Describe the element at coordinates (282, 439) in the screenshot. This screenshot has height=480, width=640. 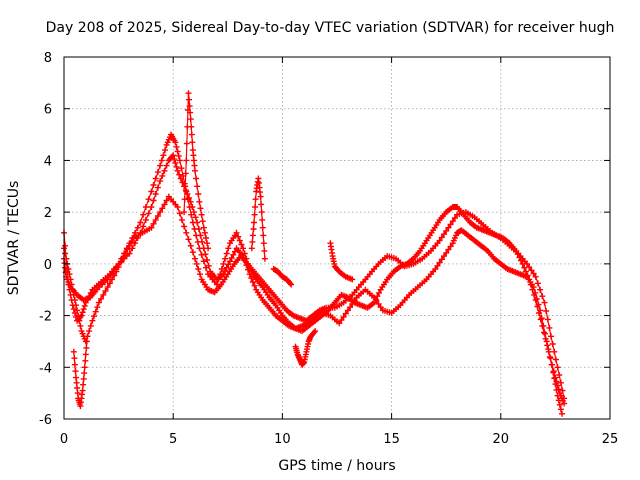
I see `x-tick-label: 10` at that location.